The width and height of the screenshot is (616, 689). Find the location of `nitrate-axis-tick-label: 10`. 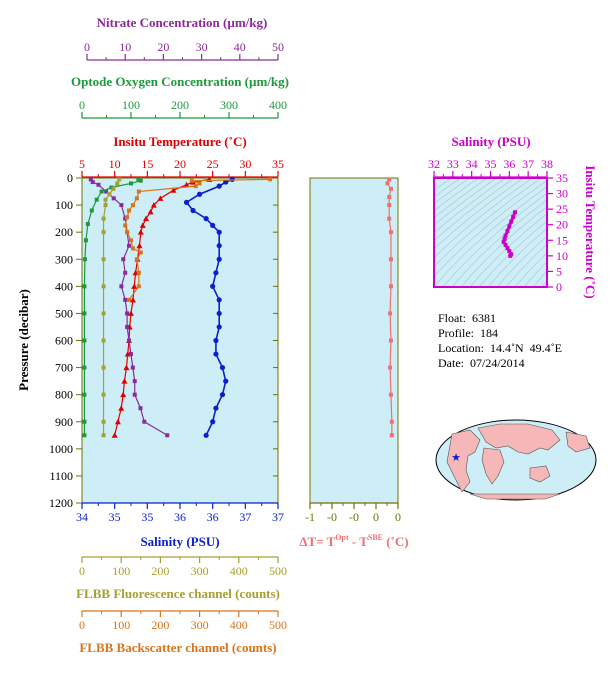

nitrate-axis-tick-label: 10 is located at coordinates (125, 47).